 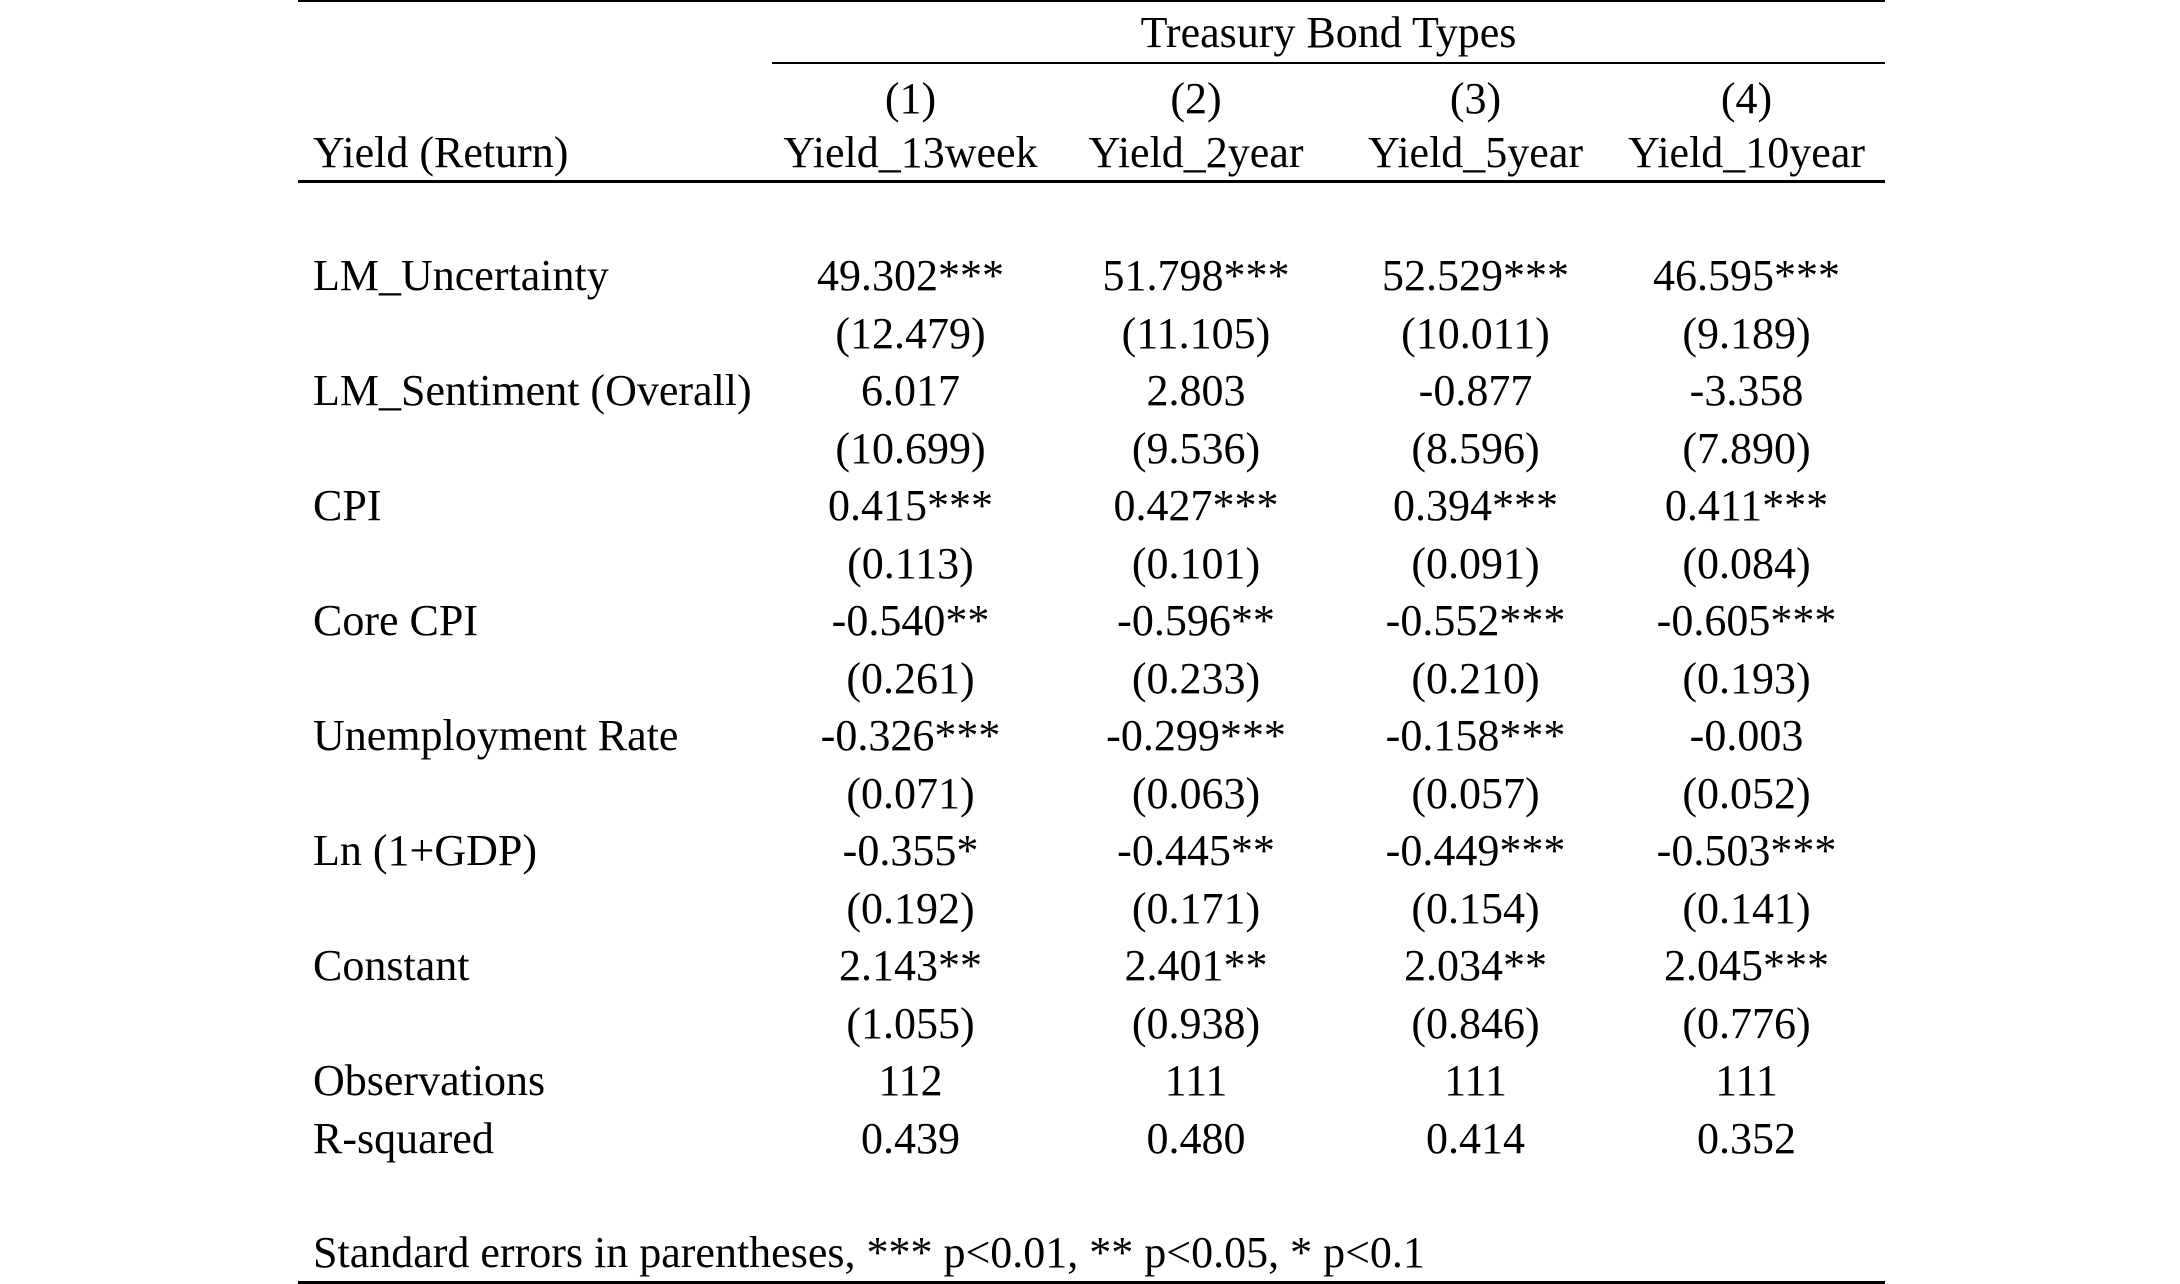 What do you see at coordinates (1091, 1081) in the screenshot?
I see `table-row: Observations 112 111 111 111` at bounding box center [1091, 1081].